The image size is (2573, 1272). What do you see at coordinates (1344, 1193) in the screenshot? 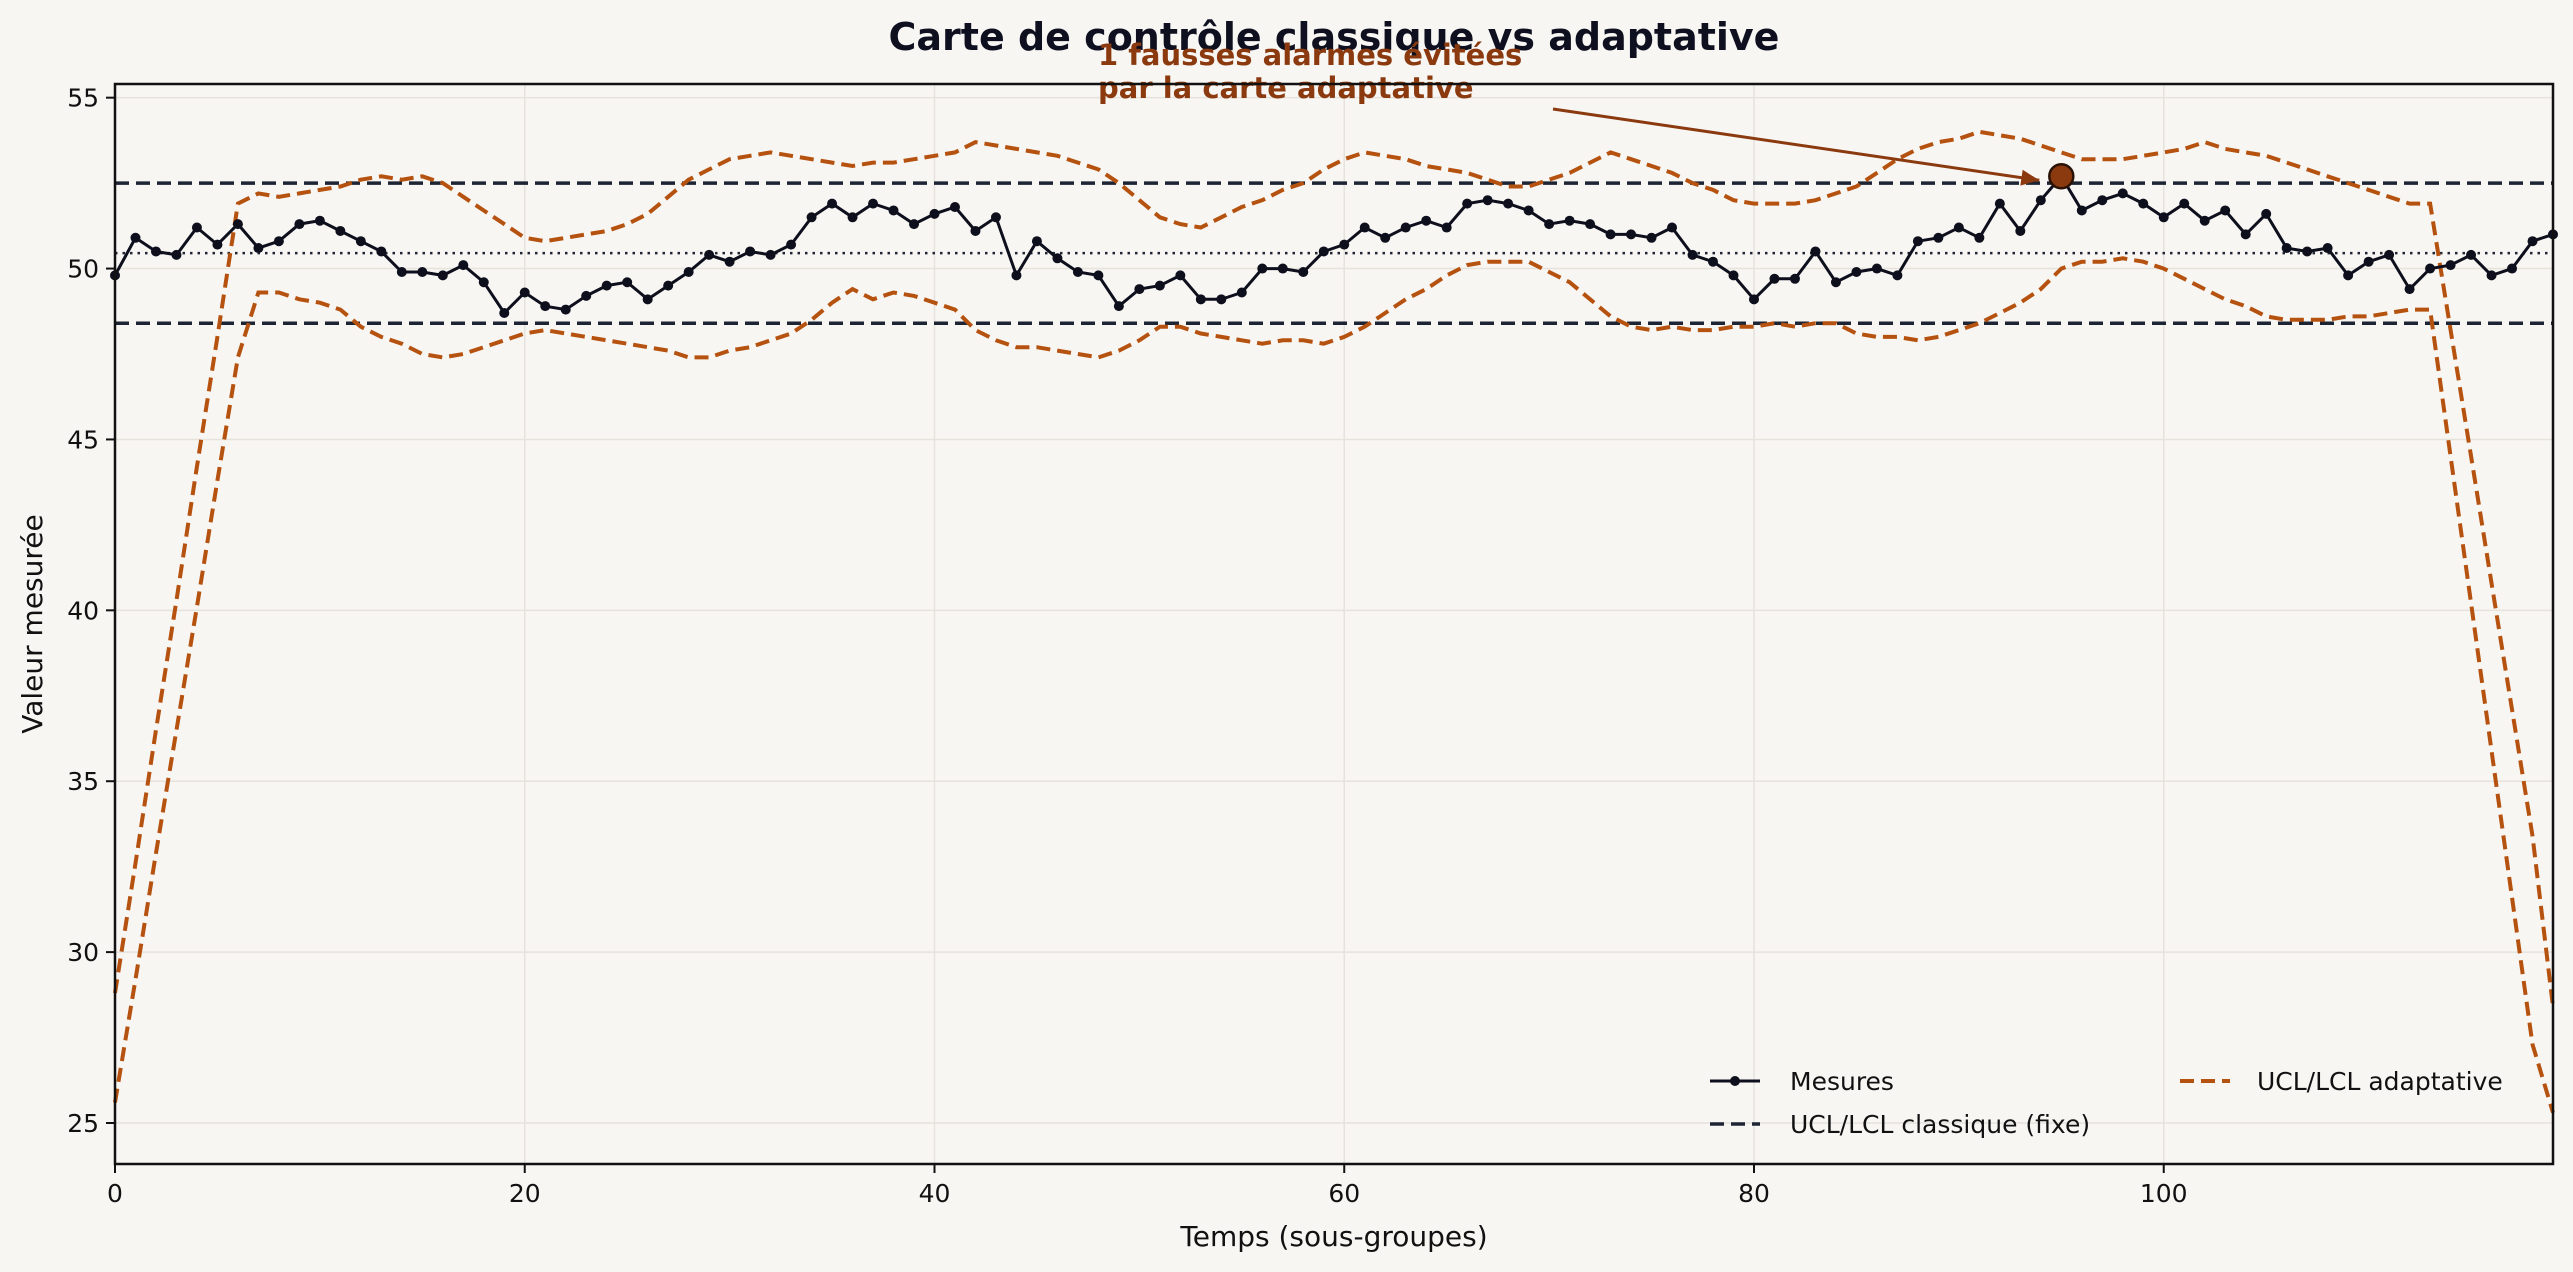
I see `x-tick-label-3: 60` at bounding box center [1344, 1193].